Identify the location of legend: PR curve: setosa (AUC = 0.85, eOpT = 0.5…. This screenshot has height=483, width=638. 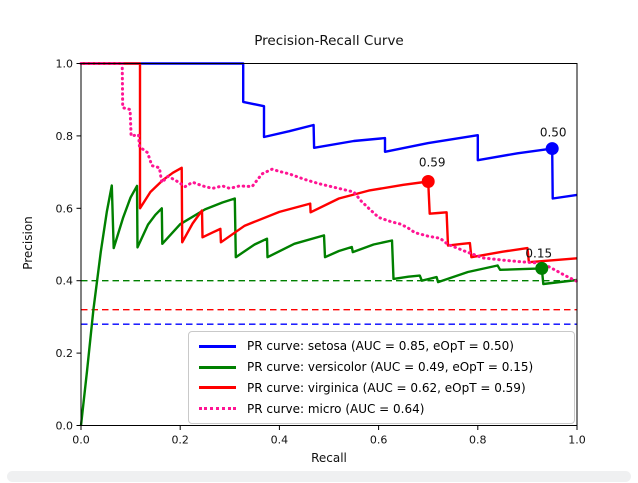
(381, 377).